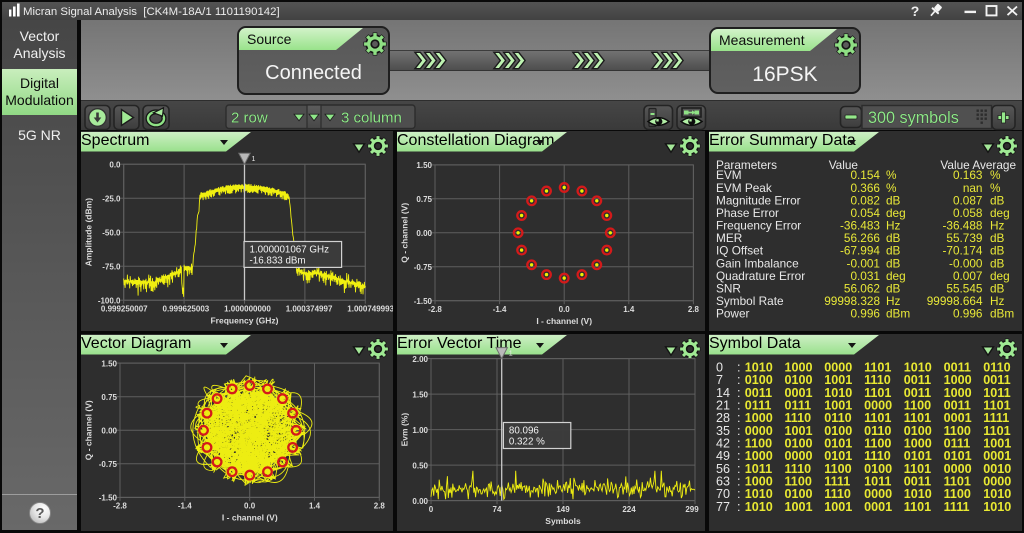  What do you see at coordinates (497, 509) in the screenshot?
I see `svg-text: 74` at bounding box center [497, 509].